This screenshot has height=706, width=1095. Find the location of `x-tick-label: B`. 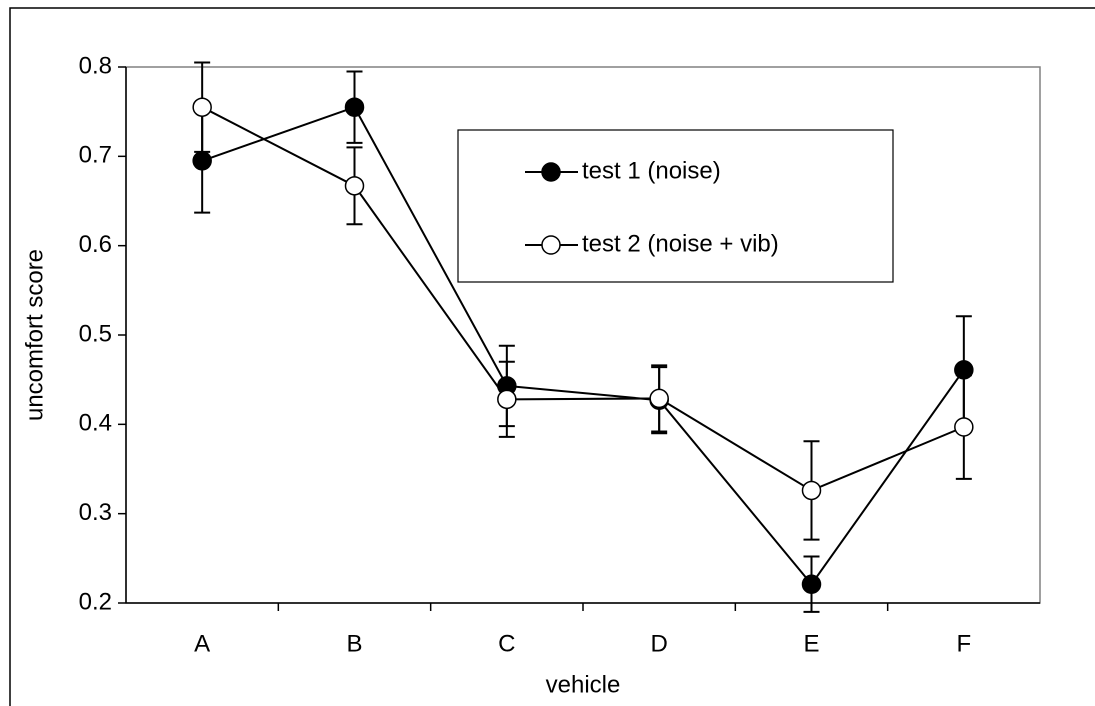

x-tick-label: B is located at coordinates (354, 643).